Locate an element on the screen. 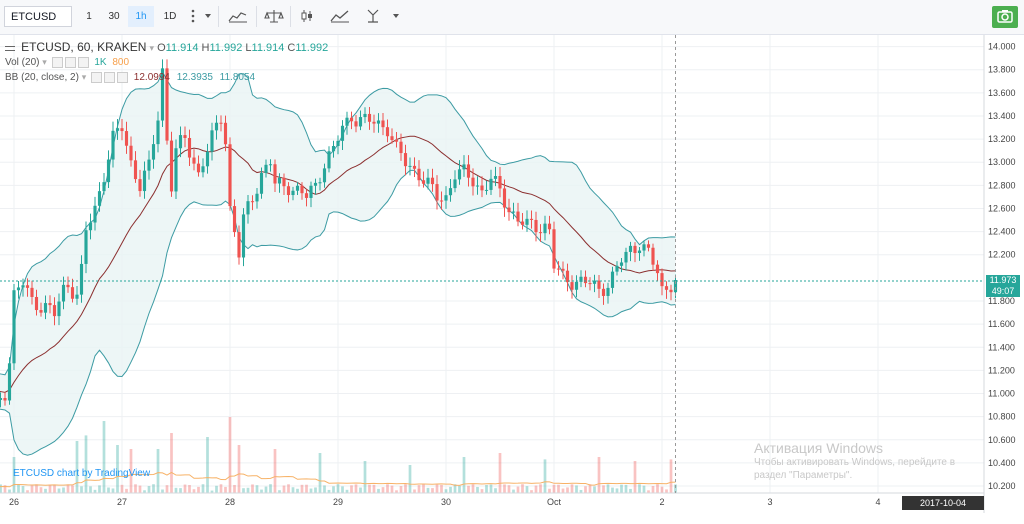 Image resolution: width=1024 pixels, height=524 pixels. candles-icon is located at coordinates (307, 16).